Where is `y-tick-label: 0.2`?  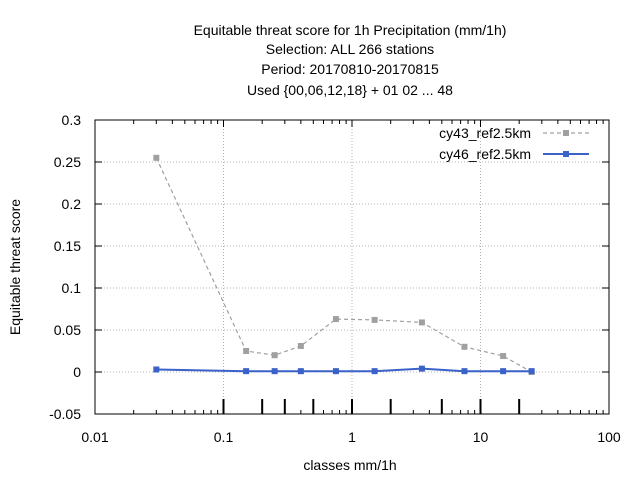 y-tick-label: 0.2 is located at coordinates (72, 204).